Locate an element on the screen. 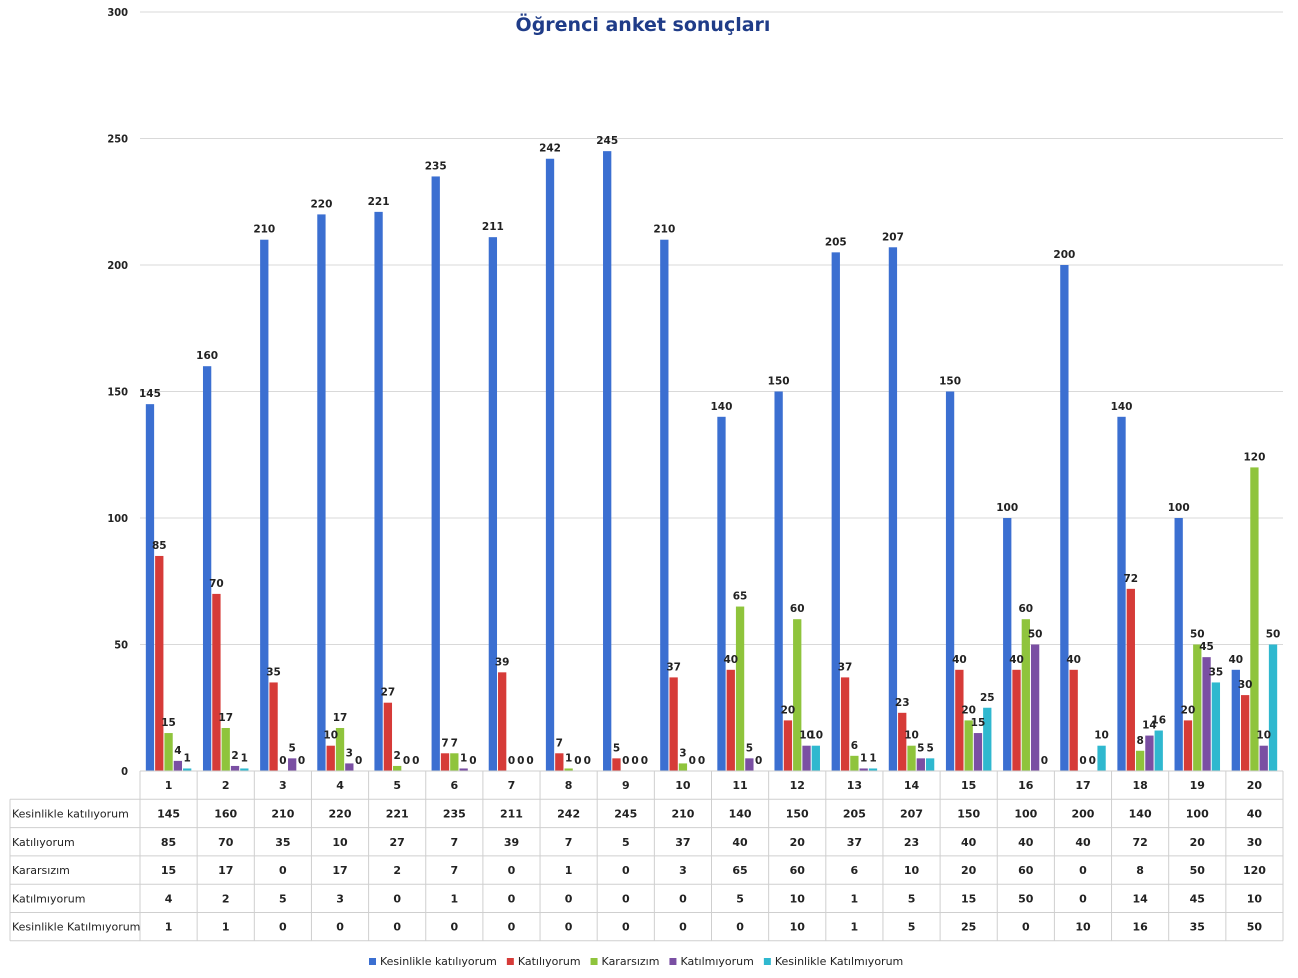  data-label: 150 is located at coordinates (950, 382).